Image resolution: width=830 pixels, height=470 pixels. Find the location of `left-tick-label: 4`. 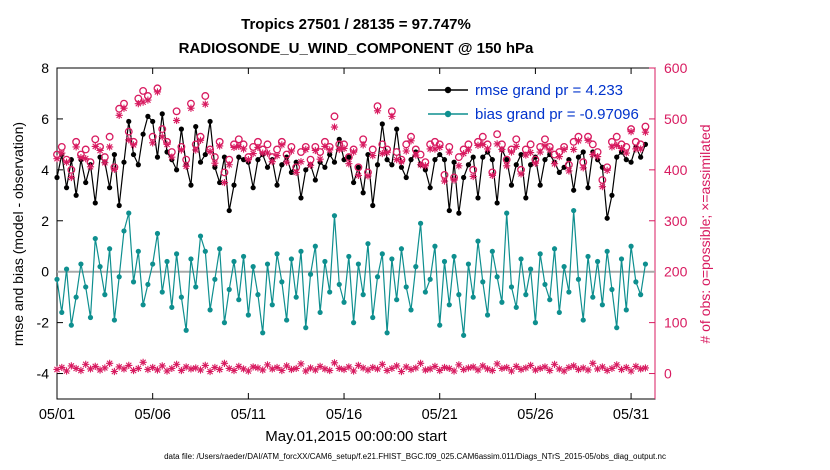

left-tick-label: 4 is located at coordinates (45, 170).